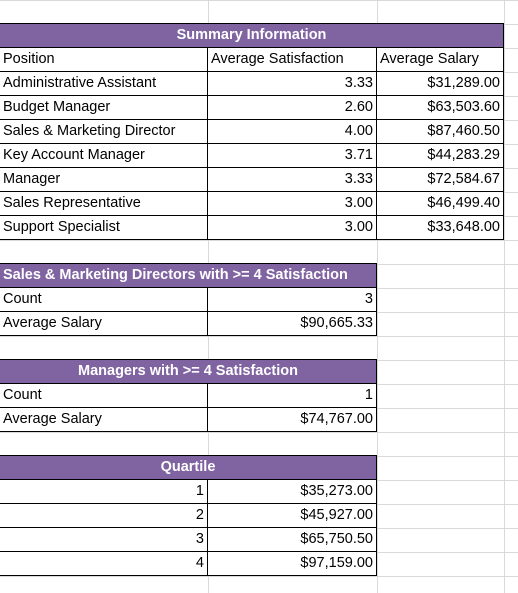 Image resolution: width=518 pixels, height=593 pixels. What do you see at coordinates (188, 467) in the screenshot?
I see `quartile-title-cell: Quartile` at bounding box center [188, 467].